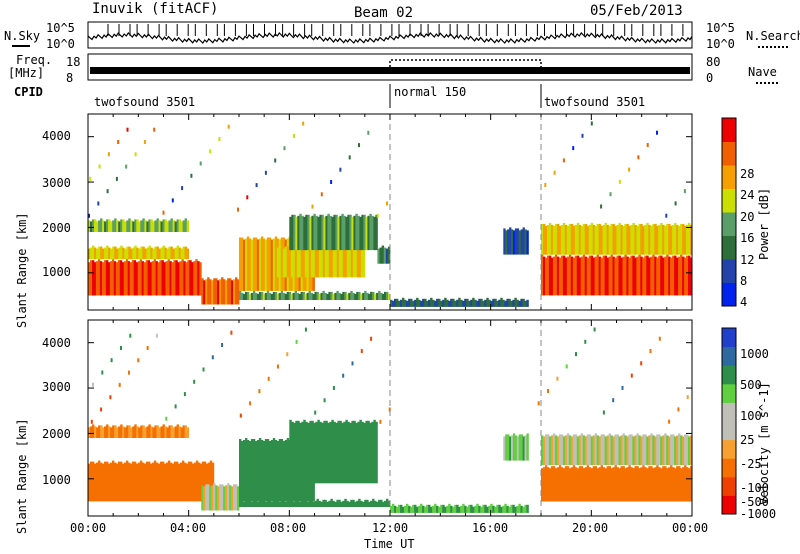  I want to click on velocity-cb-tick-m100: -100, so click(754, 488).